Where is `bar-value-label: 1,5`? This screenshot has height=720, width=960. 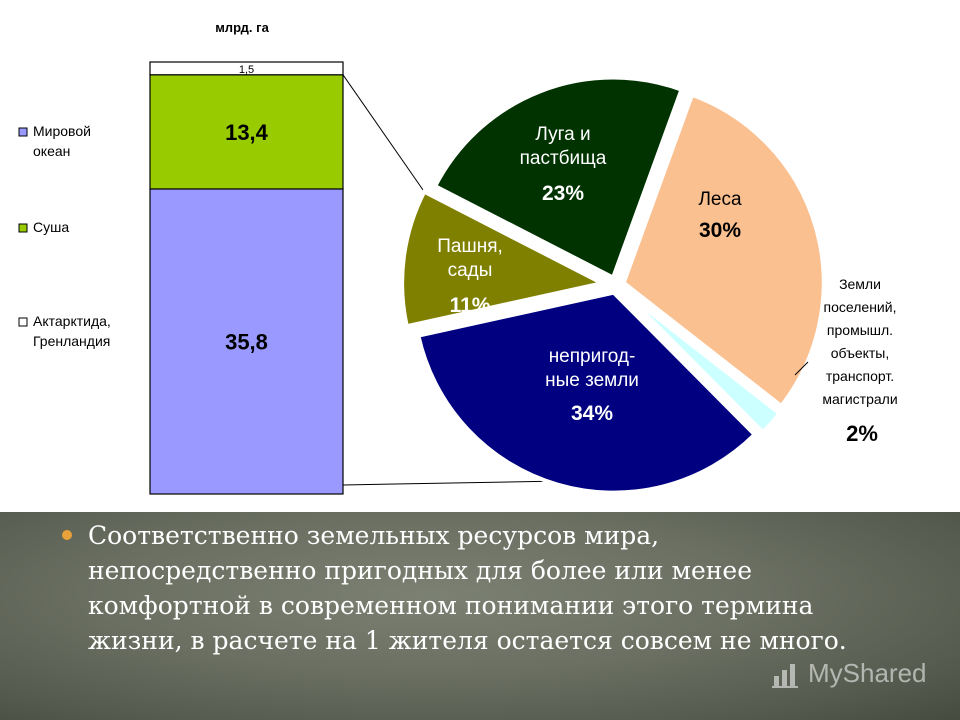
bar-value-label: 1,5 is located at coordinates (246, 70).